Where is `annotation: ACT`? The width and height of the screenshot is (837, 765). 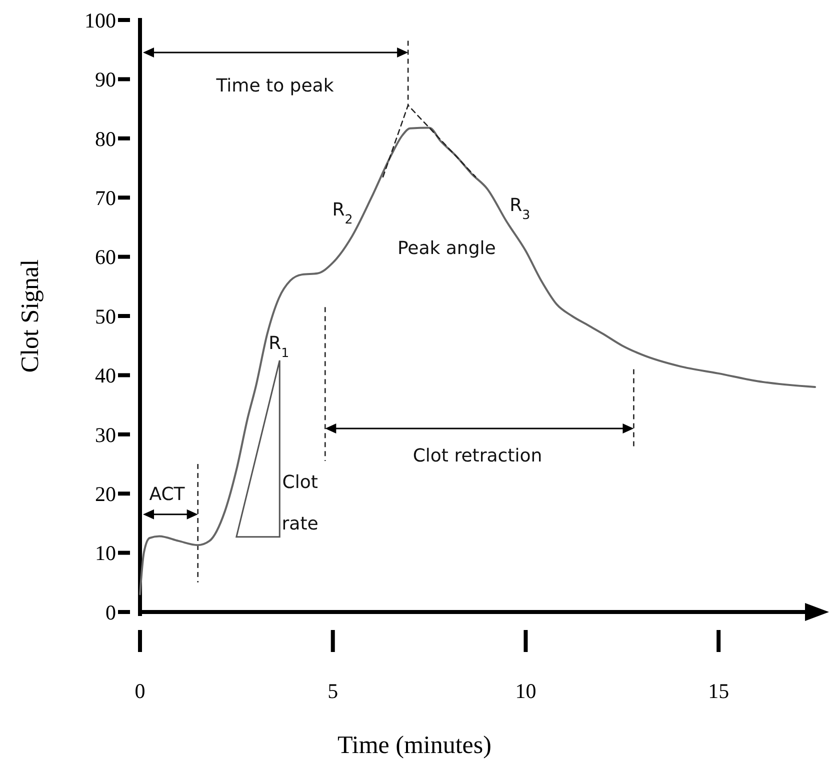
annotation: ACT is located at coordinates (167, 494).